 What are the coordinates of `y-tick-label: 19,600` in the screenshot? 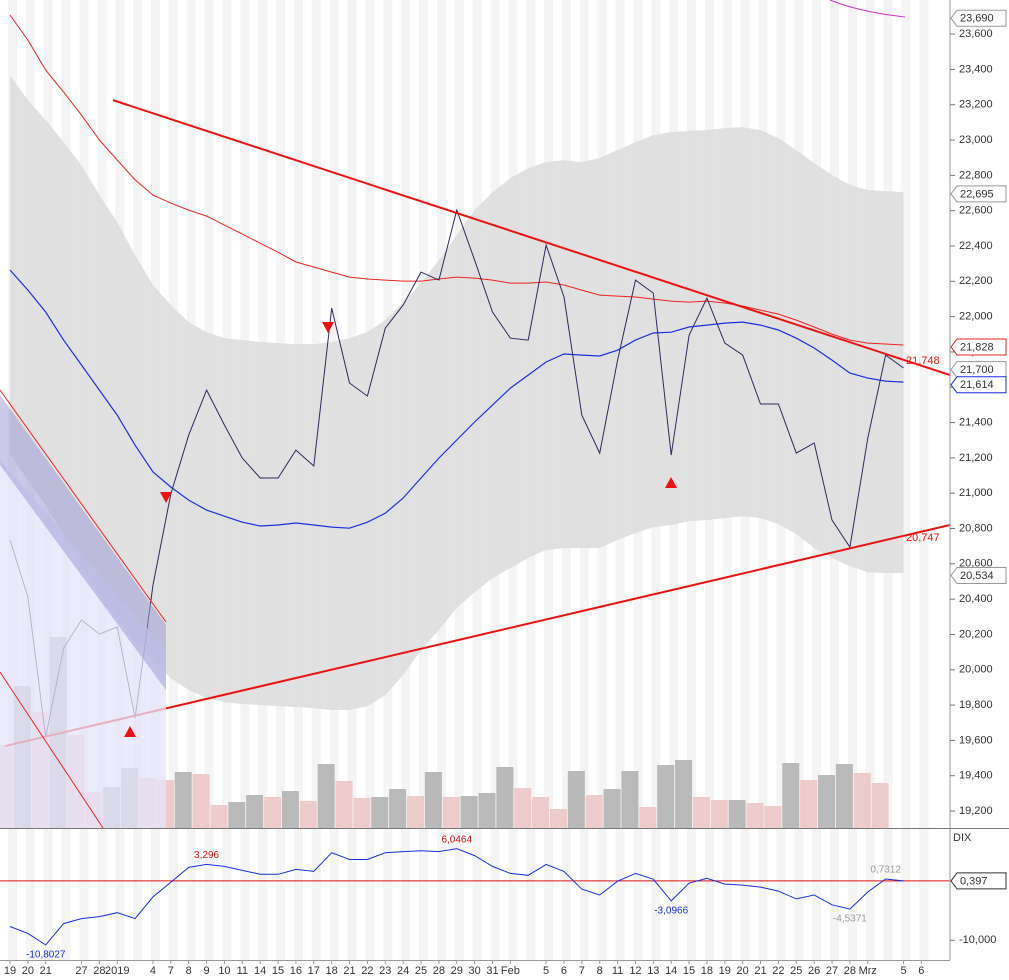 It's located at (976, 740).